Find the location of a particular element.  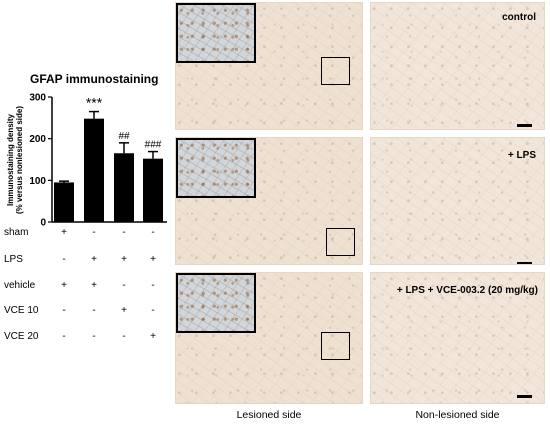

y-tick-label: 200 is located at coordinates (37, 139).